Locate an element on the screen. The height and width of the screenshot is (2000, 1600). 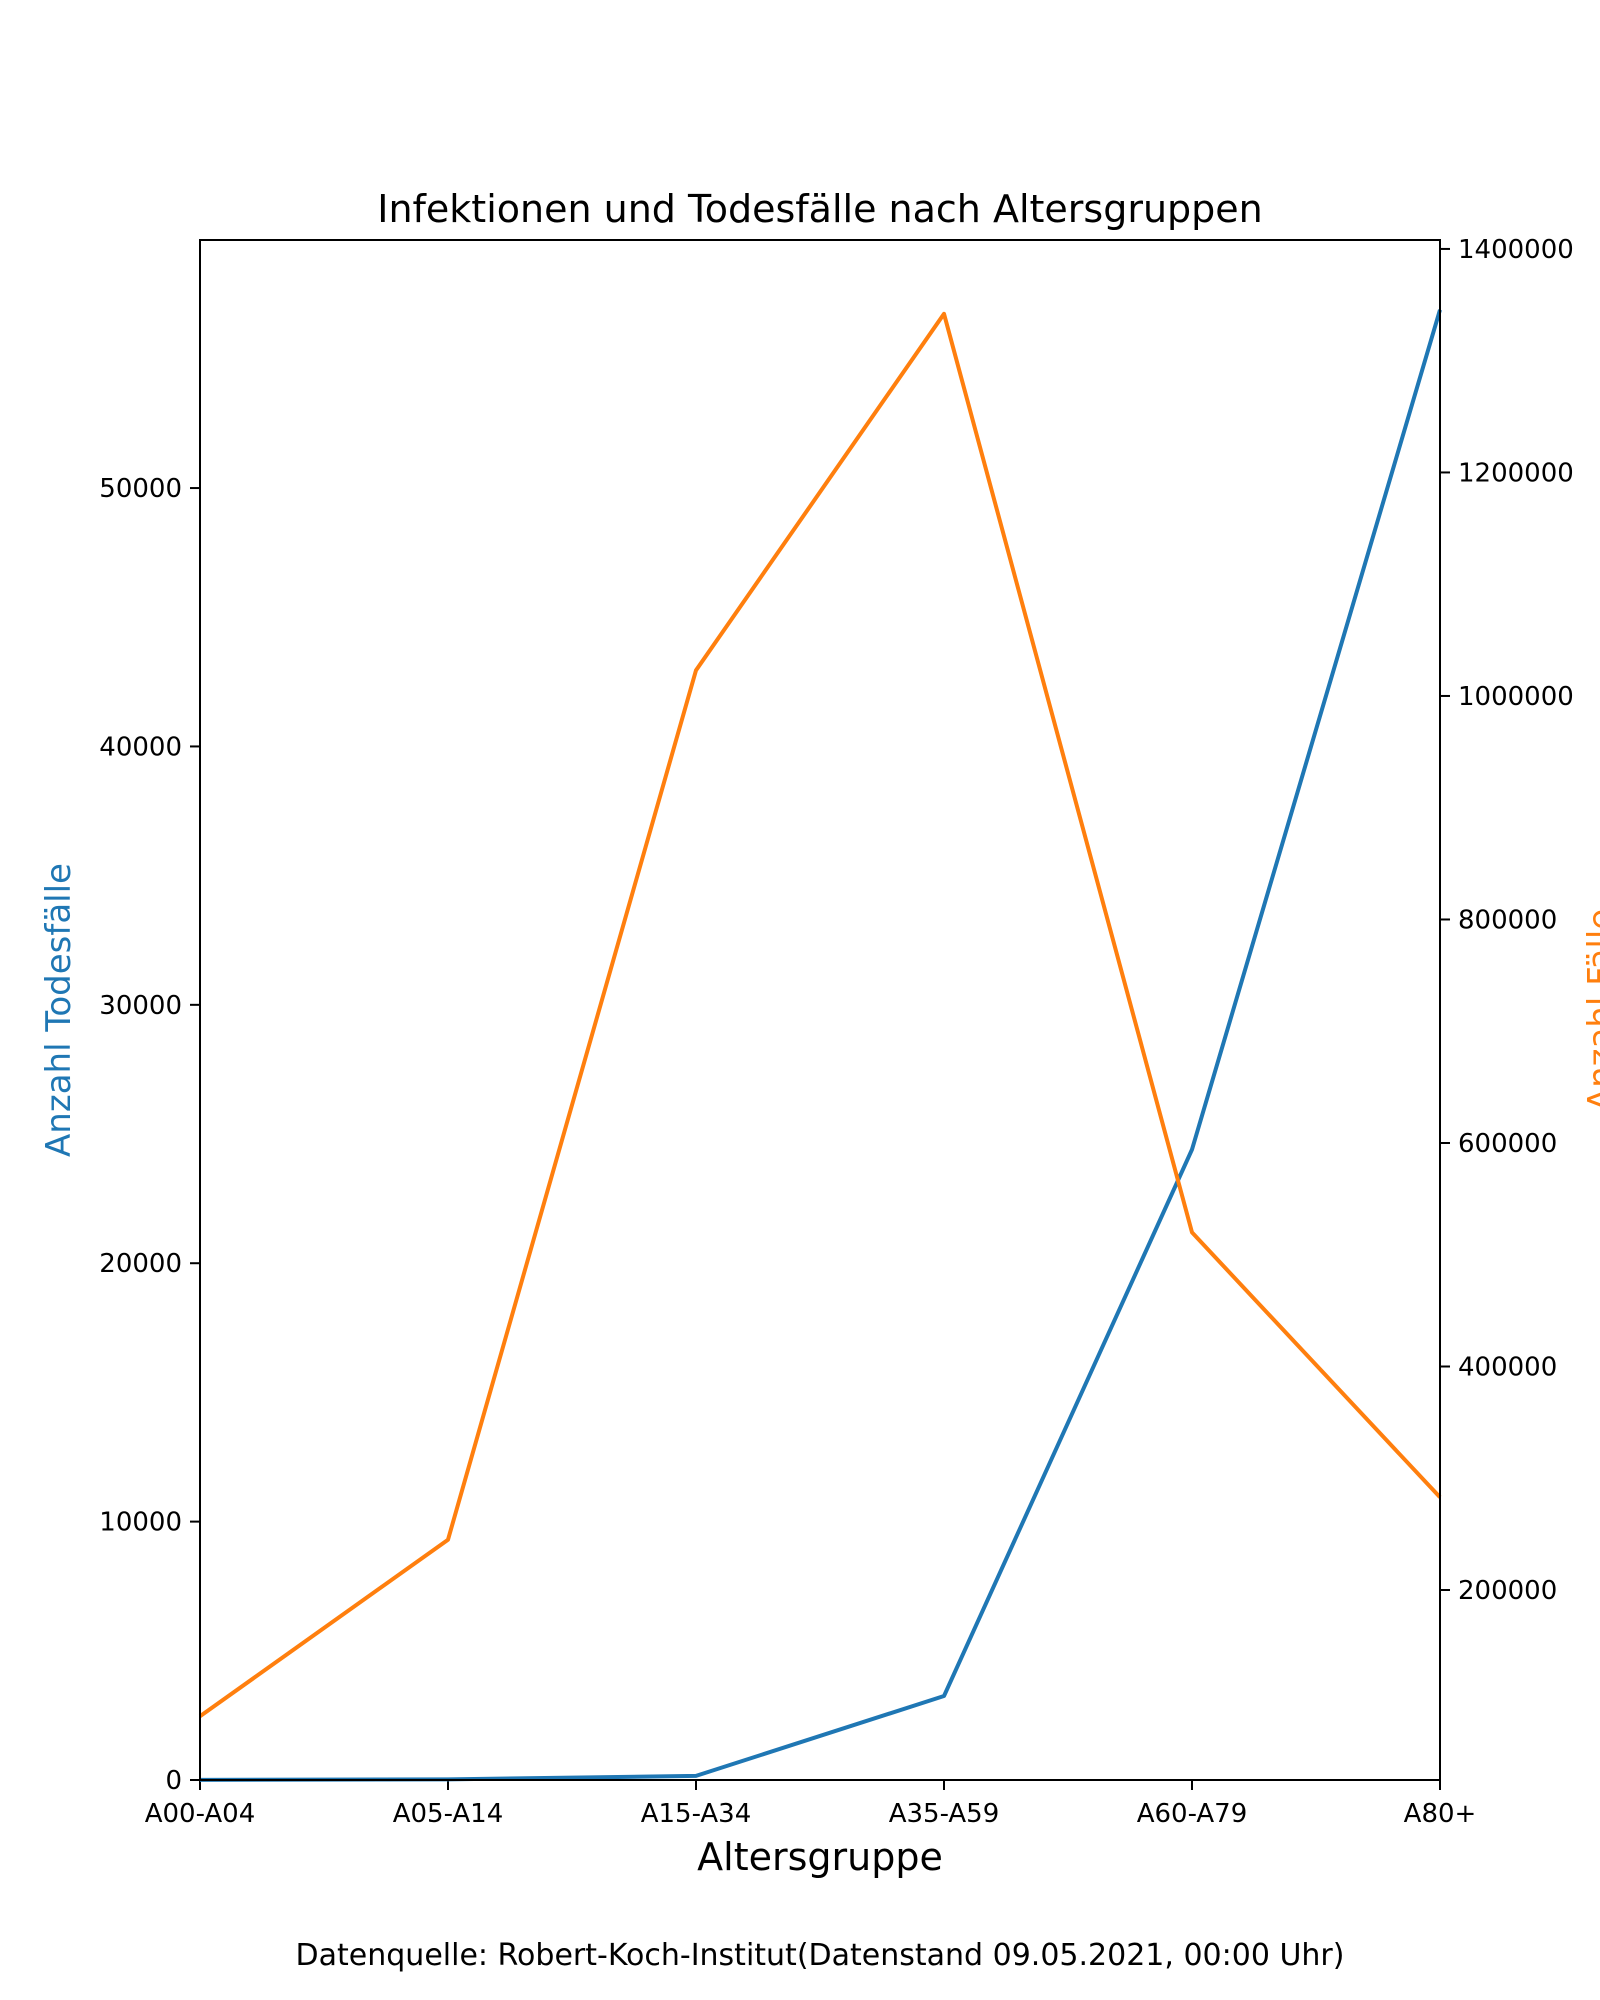
x-axis-label: Altersgruppe is located at coordinates (820, 1857).